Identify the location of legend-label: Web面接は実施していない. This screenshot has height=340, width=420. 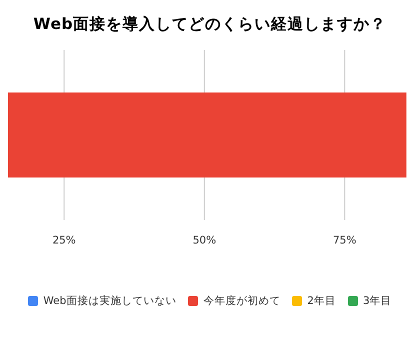
(109, 301).